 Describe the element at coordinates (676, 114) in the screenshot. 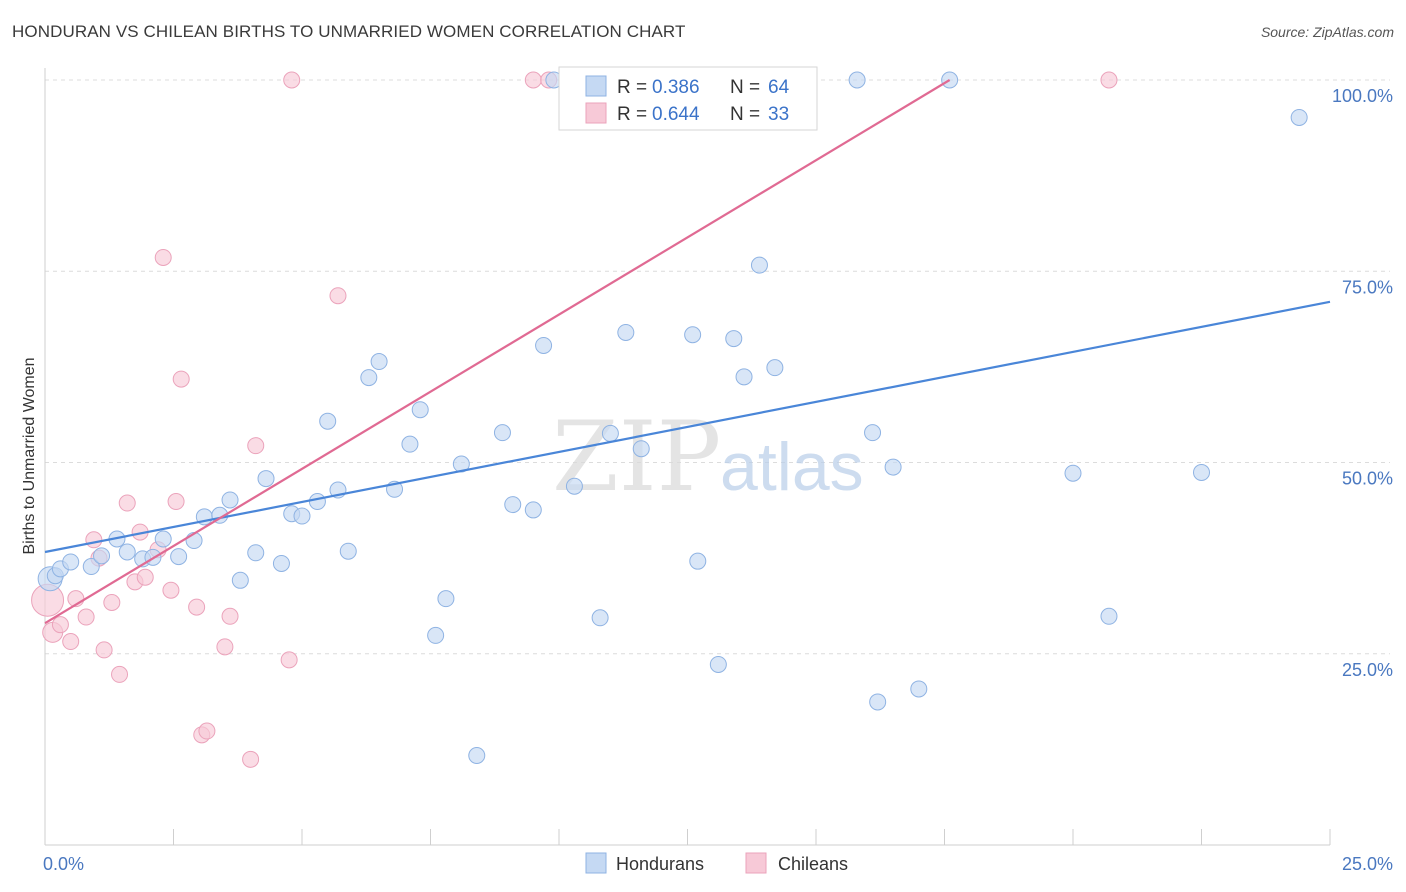

I see `chileans-r-value: 0.644` at that location.